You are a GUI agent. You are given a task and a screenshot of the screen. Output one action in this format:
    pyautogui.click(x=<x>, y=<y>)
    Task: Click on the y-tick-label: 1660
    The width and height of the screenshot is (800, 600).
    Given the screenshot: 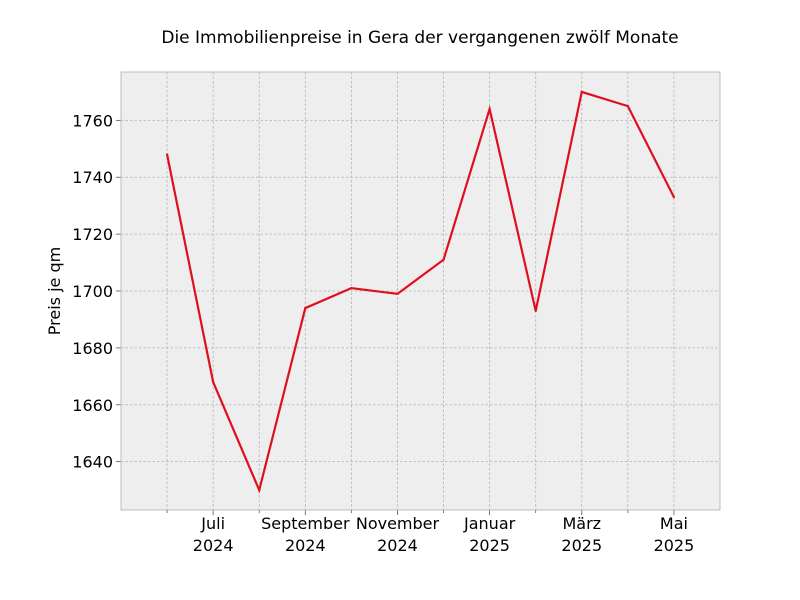 What is the action you would take?
    pyautogui.click(x=92, y=405)
    